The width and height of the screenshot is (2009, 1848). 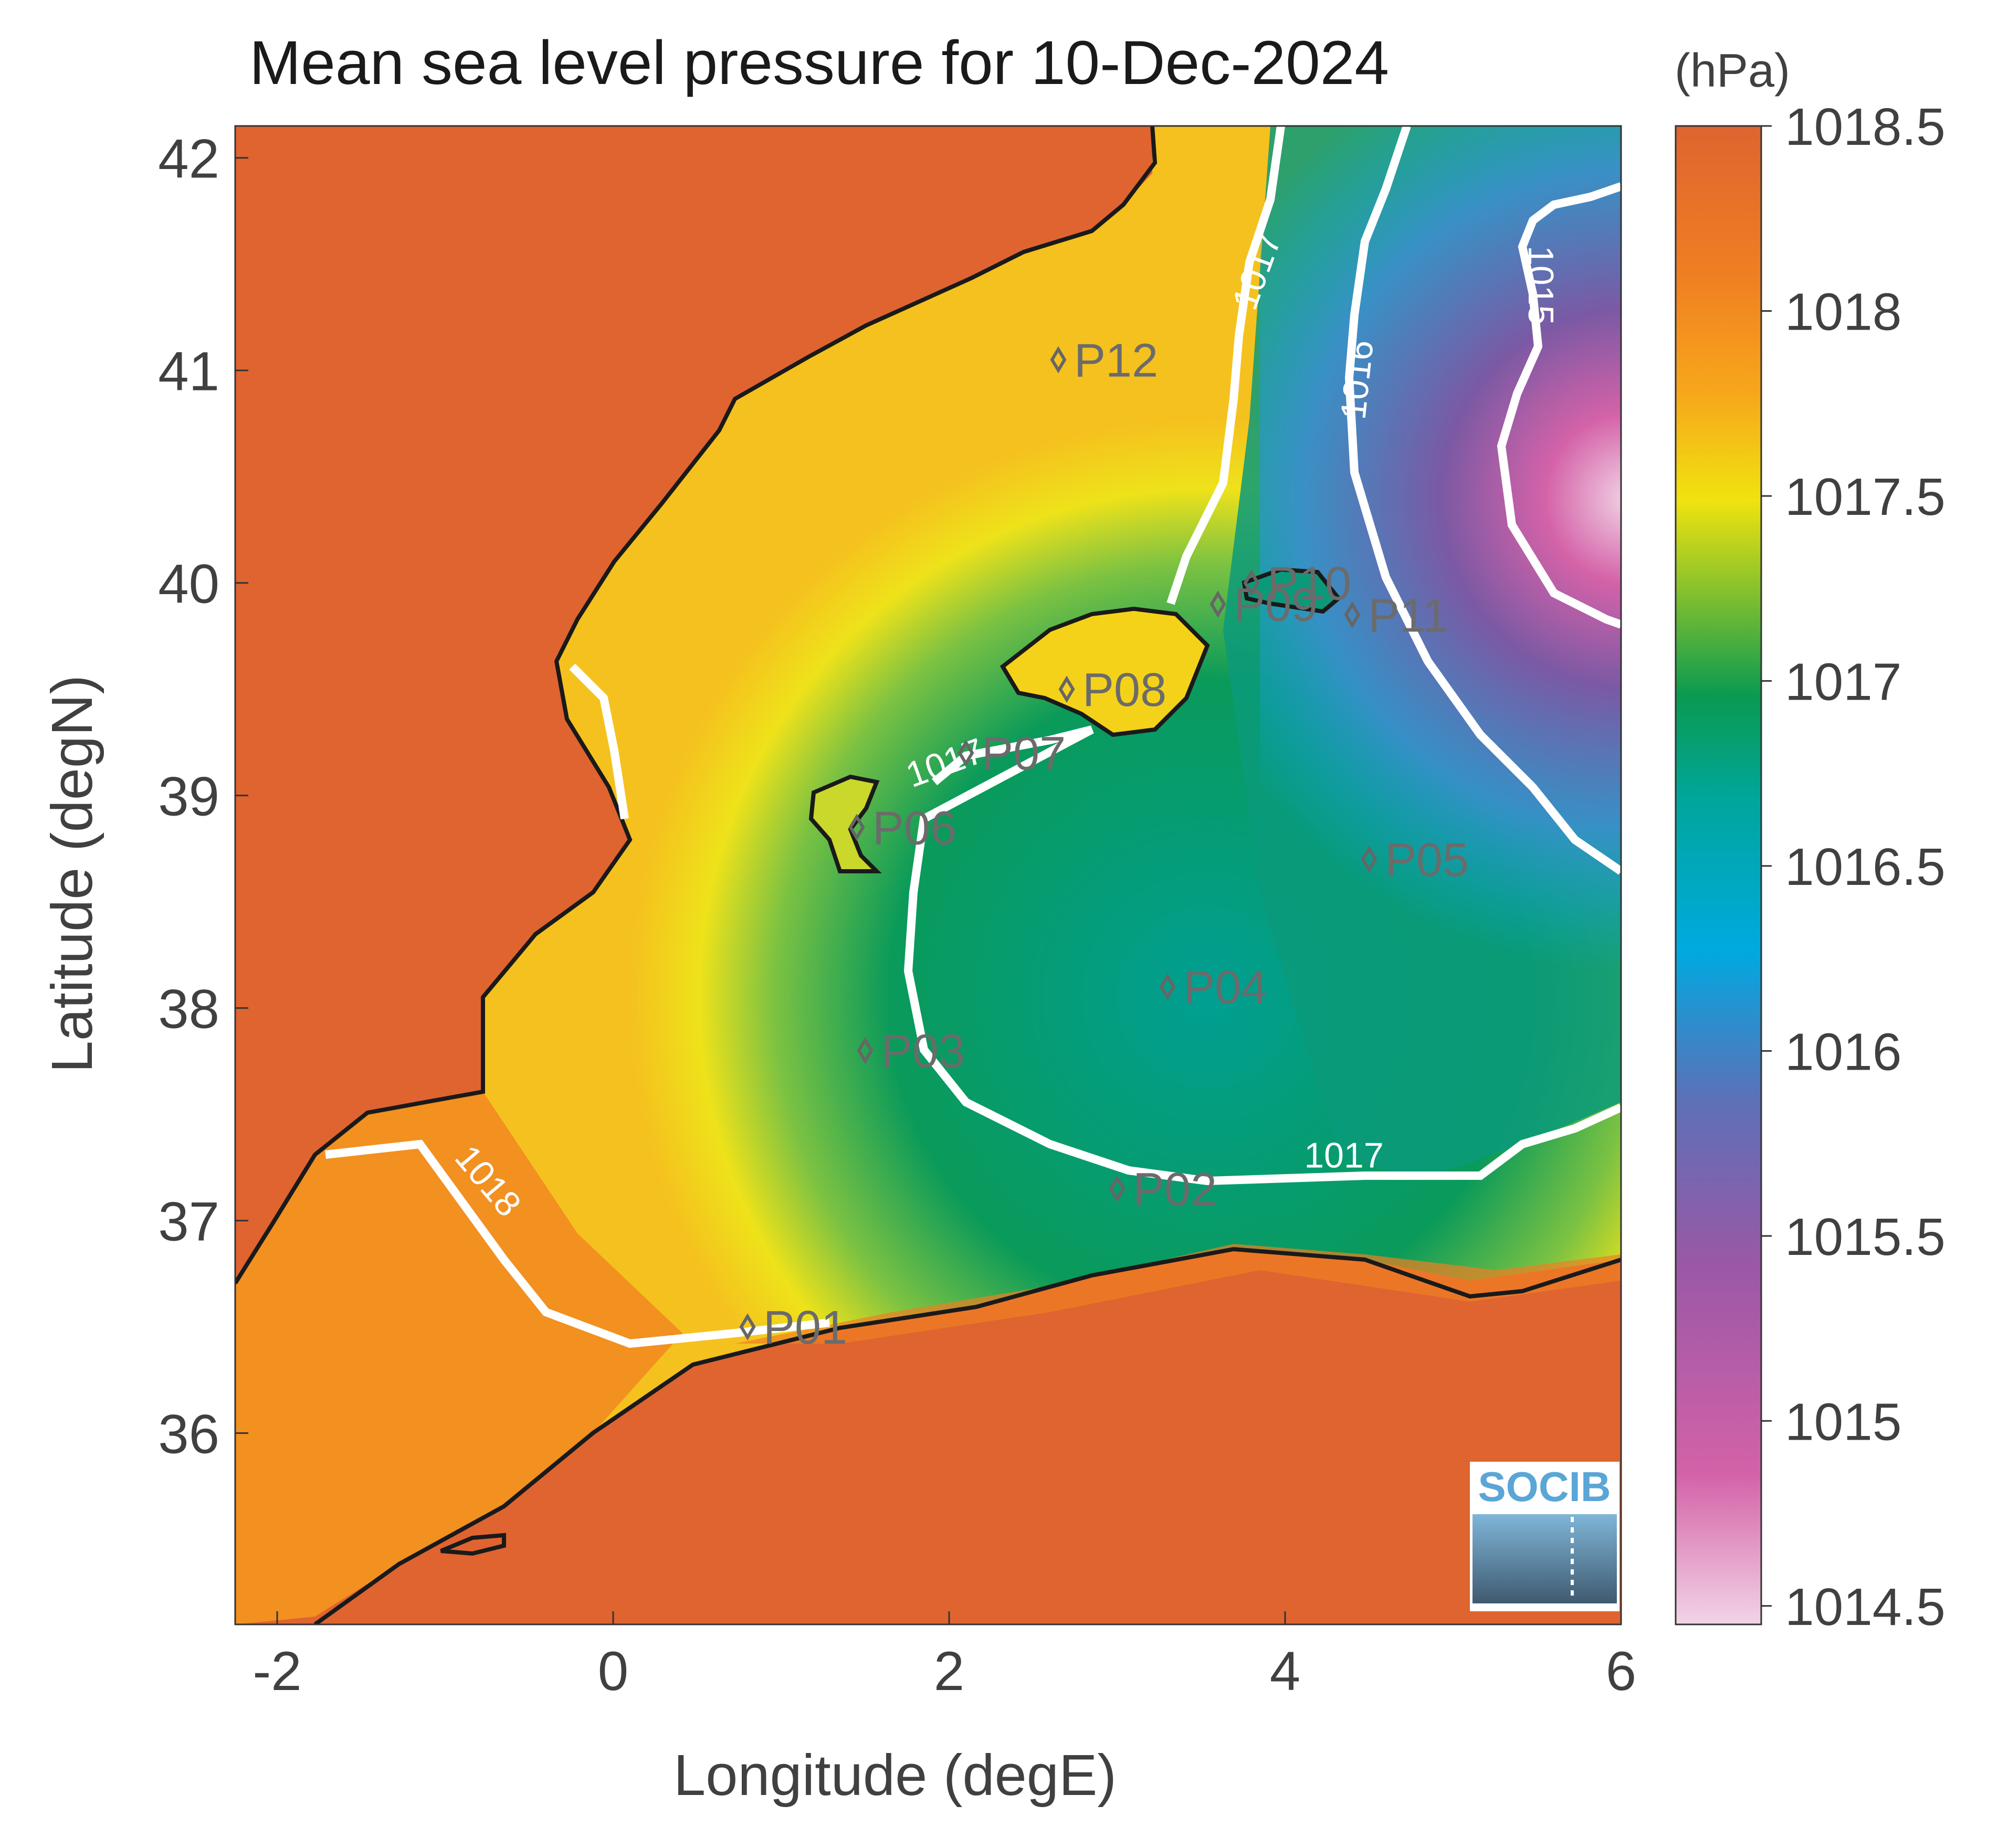 I want to click on station-label: P01, so click(x=805, y=1328).